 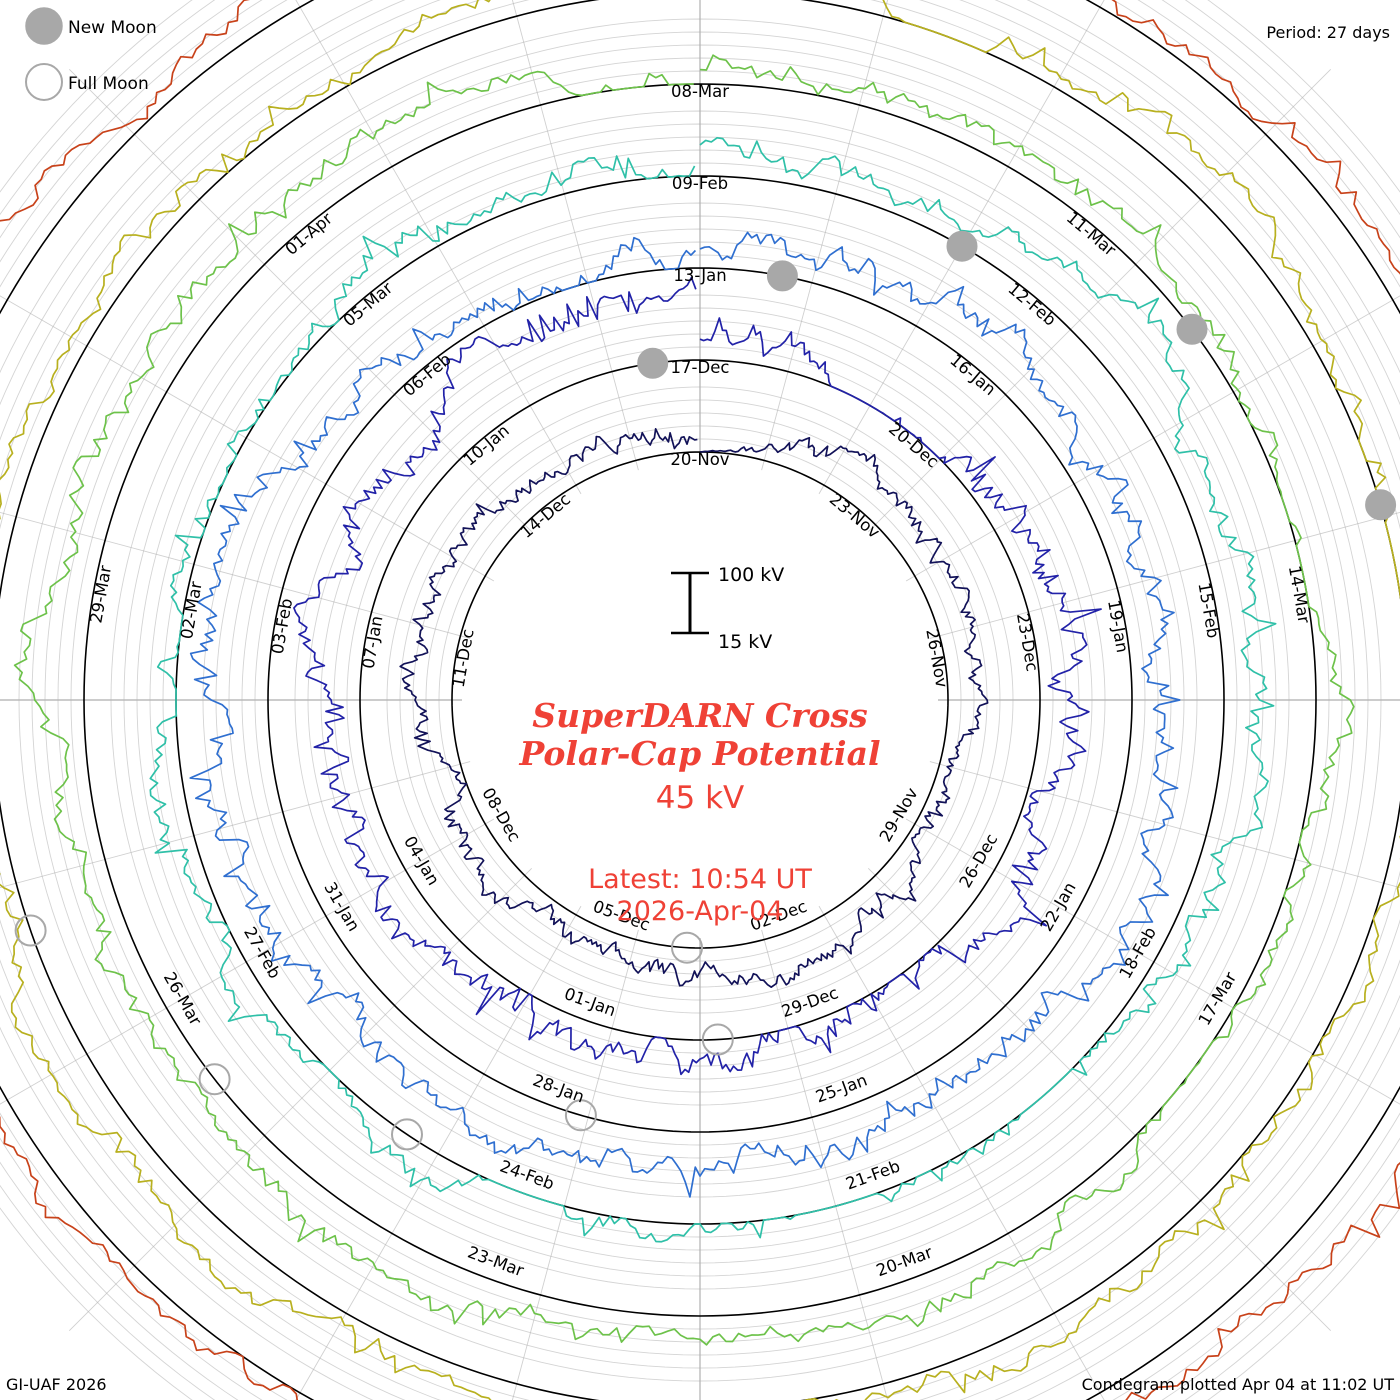 I want to click on date-label: 23-Dec, so click(x=1027, y=642).